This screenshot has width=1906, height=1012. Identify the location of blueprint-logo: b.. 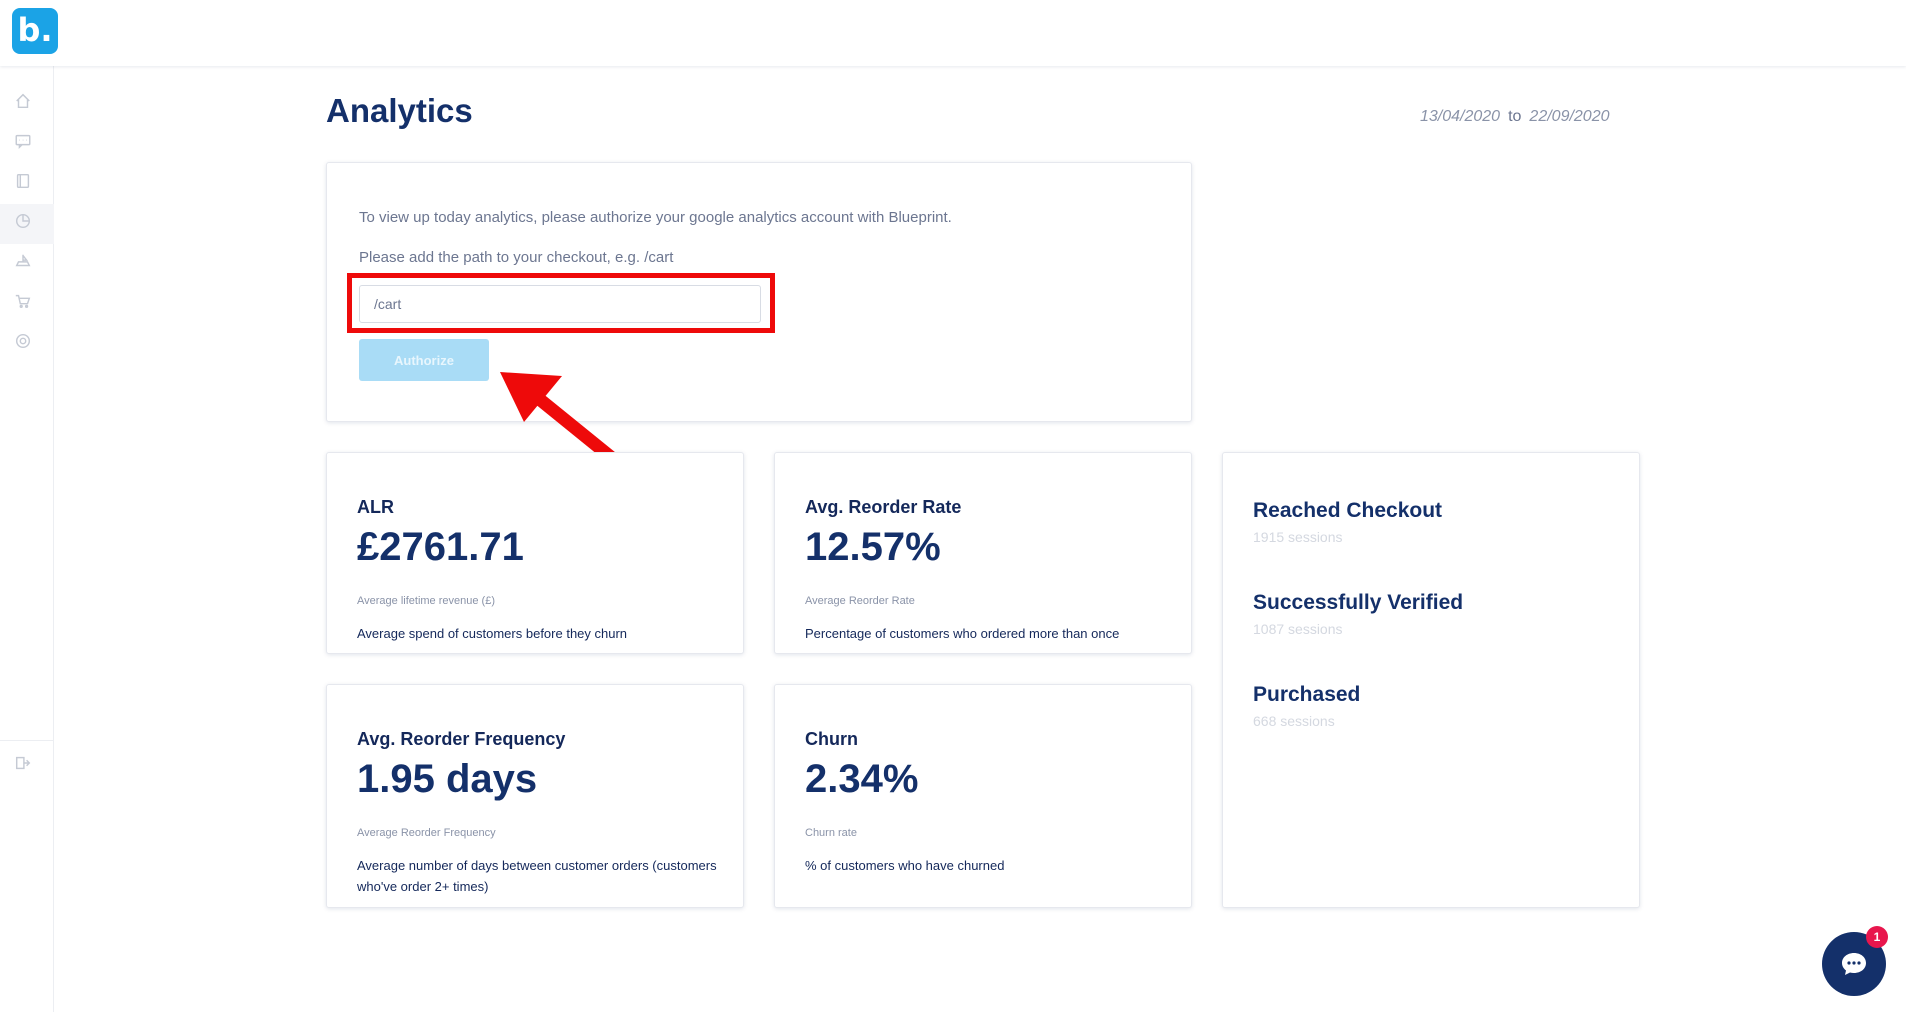
(35, 31).